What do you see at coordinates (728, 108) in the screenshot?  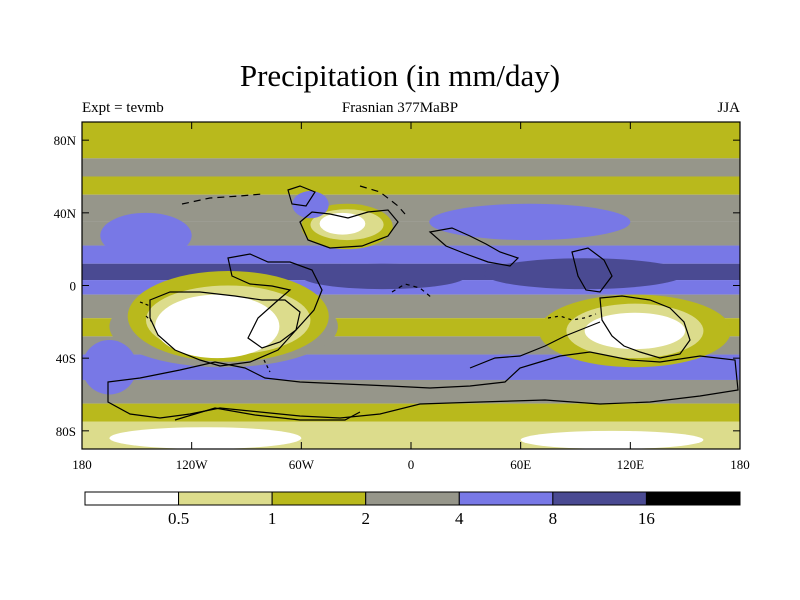 I see `season-label: JJA` at bounding box center [728, 108].